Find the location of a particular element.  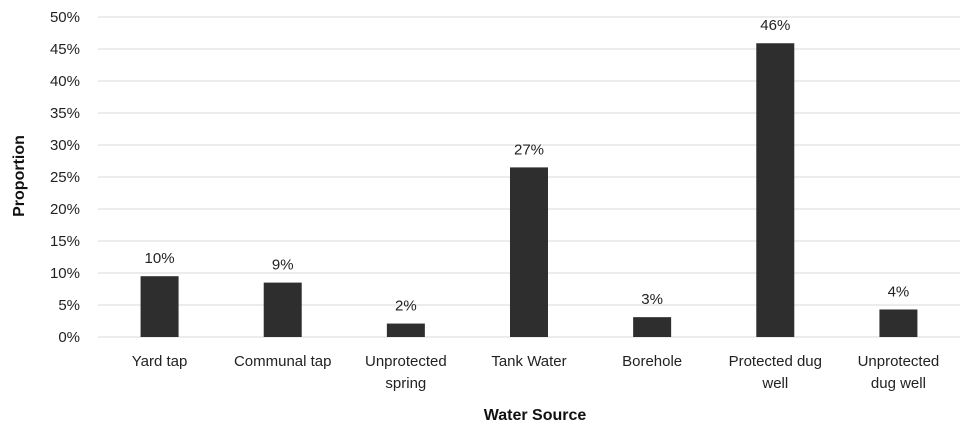

x-category-label: Unprotected spring is located at coordinates (406, 372).